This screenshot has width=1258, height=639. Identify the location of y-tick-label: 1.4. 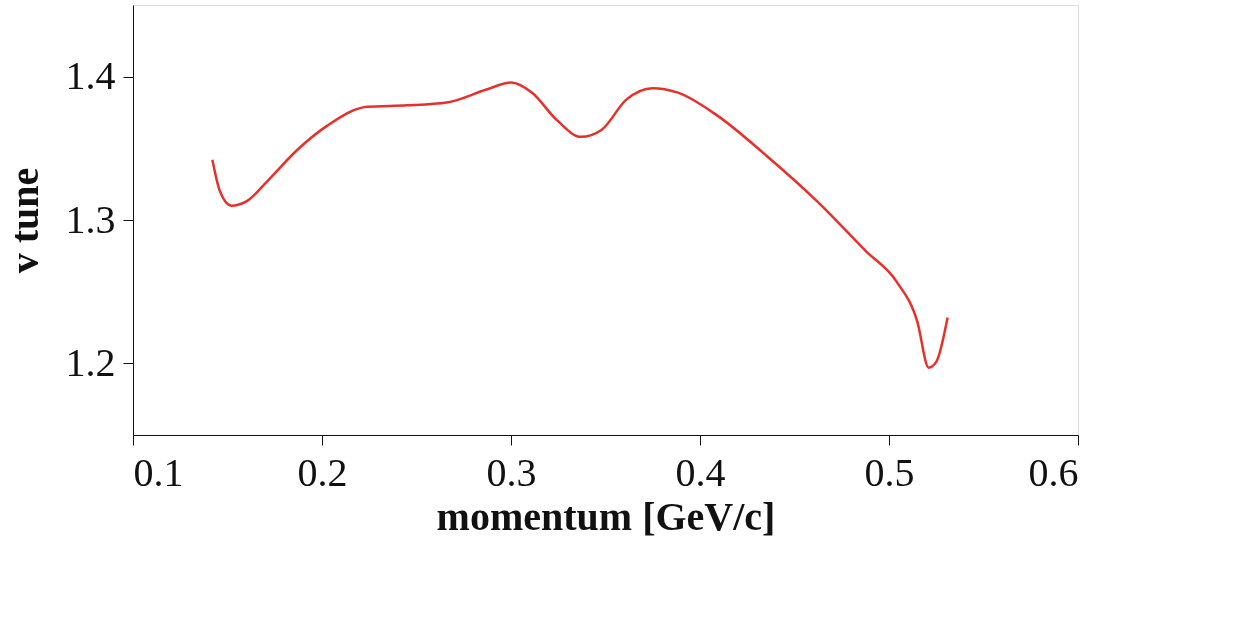
(90, 76).